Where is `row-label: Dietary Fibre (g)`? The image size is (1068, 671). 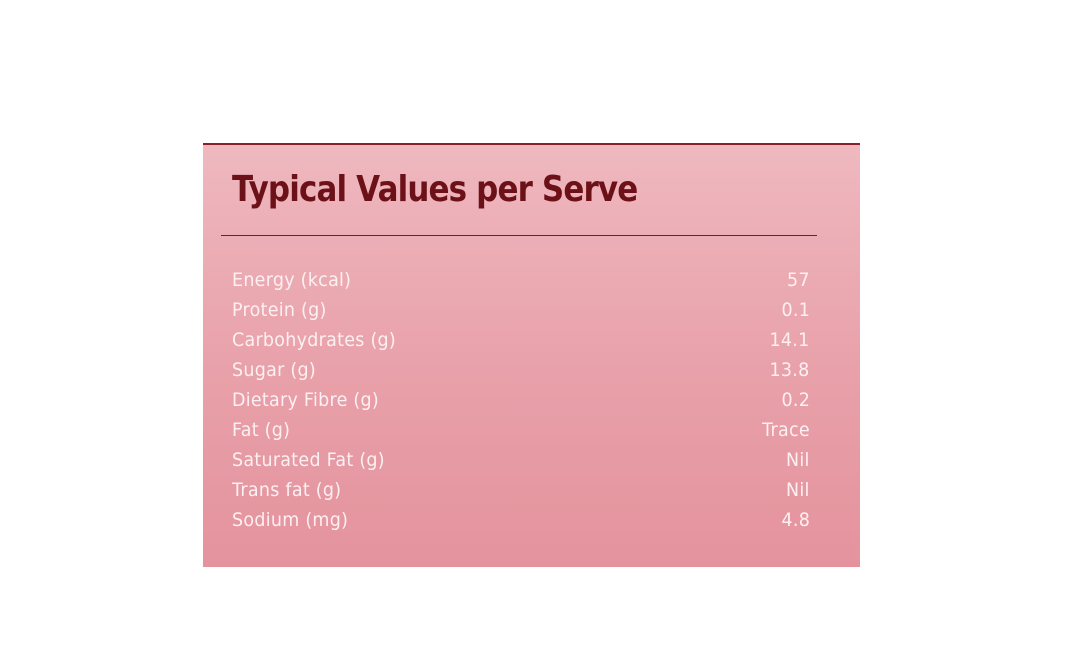 row-label: Dietary Fibre (g) is located at coordinates (305, 400).